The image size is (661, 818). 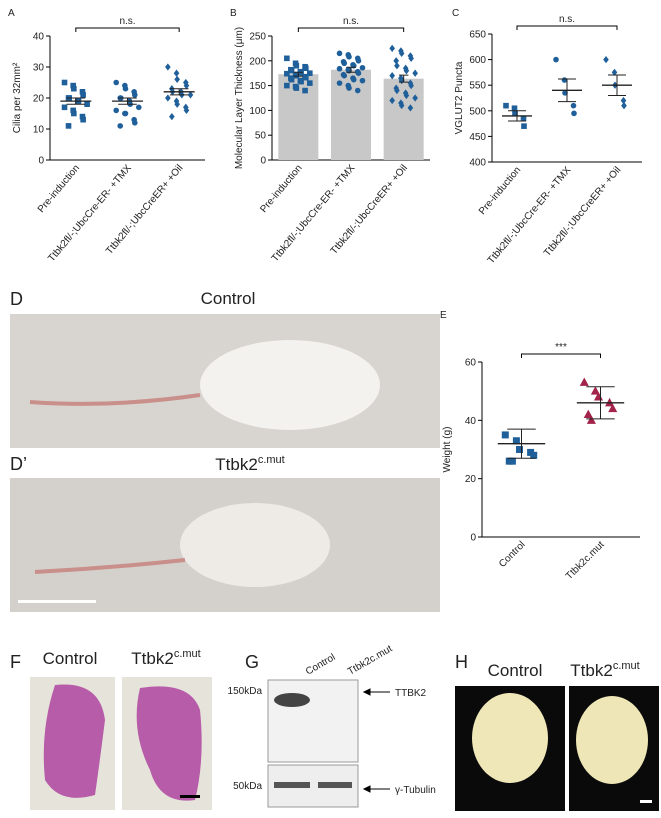 What do you see at coordinates (473, 538) in the screenshot?
I see `y-tick-label: 0` at bounding box center [473, 538].